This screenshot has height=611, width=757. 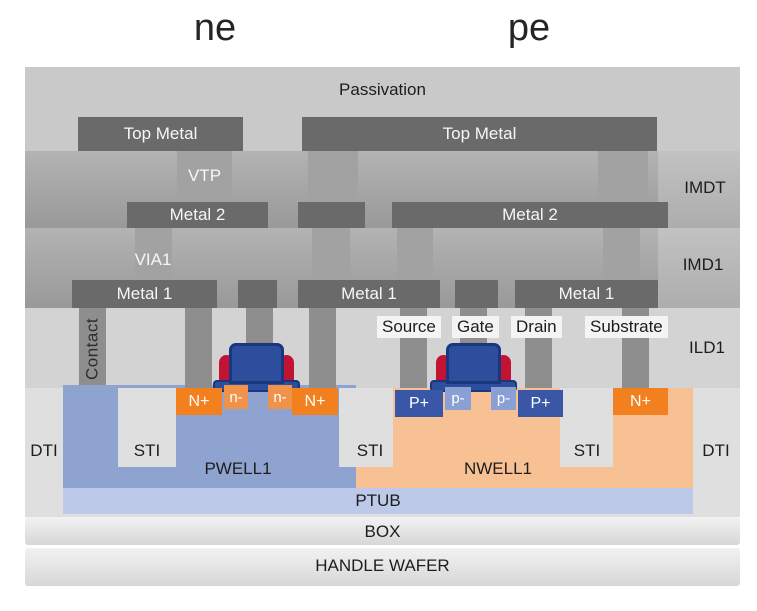 I want to click on sti-trench-right, so click(x=586, y=427).